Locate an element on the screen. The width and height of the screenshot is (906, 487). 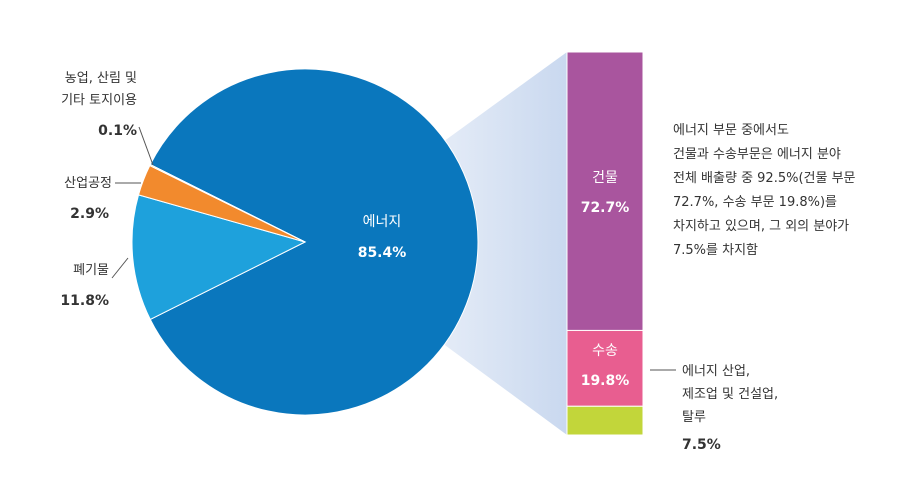
leader-agriculture is located at coordinates (146, 146).